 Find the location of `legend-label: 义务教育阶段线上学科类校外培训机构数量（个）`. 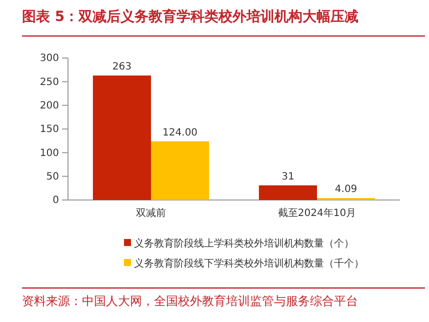

legend-label: 义务教育阶段线上学科类校外培训机构数量（个） is located at coordinates (244, 244).